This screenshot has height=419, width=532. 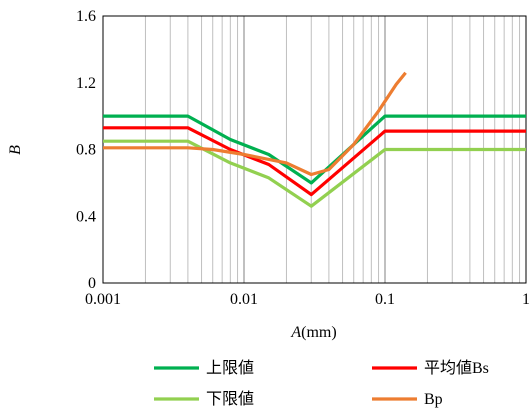 What do you see at coordinates (230, 368) in the screenshot?
I see `legend-label: 上限値` at bounding box center [230, 368].